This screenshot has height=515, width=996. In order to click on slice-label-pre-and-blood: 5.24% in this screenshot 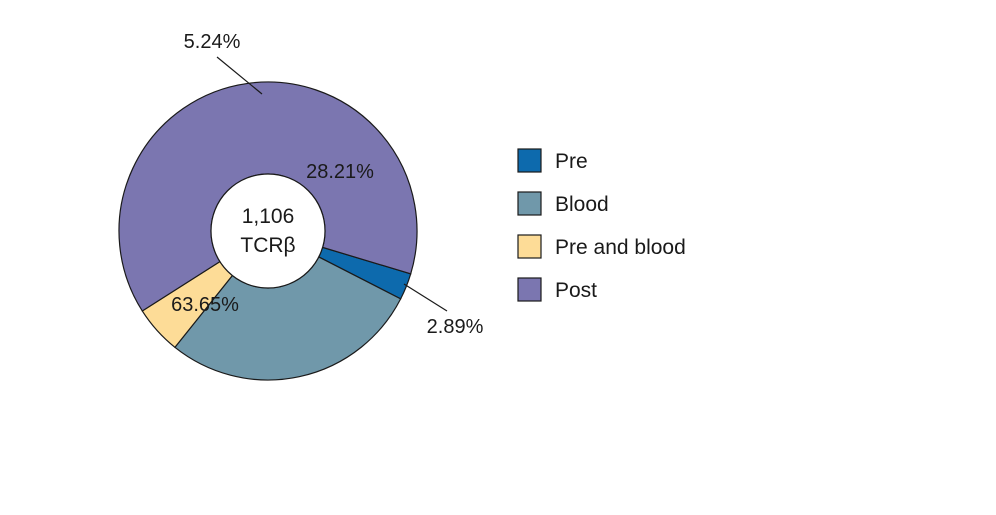, I will do `click(212, 42)`.